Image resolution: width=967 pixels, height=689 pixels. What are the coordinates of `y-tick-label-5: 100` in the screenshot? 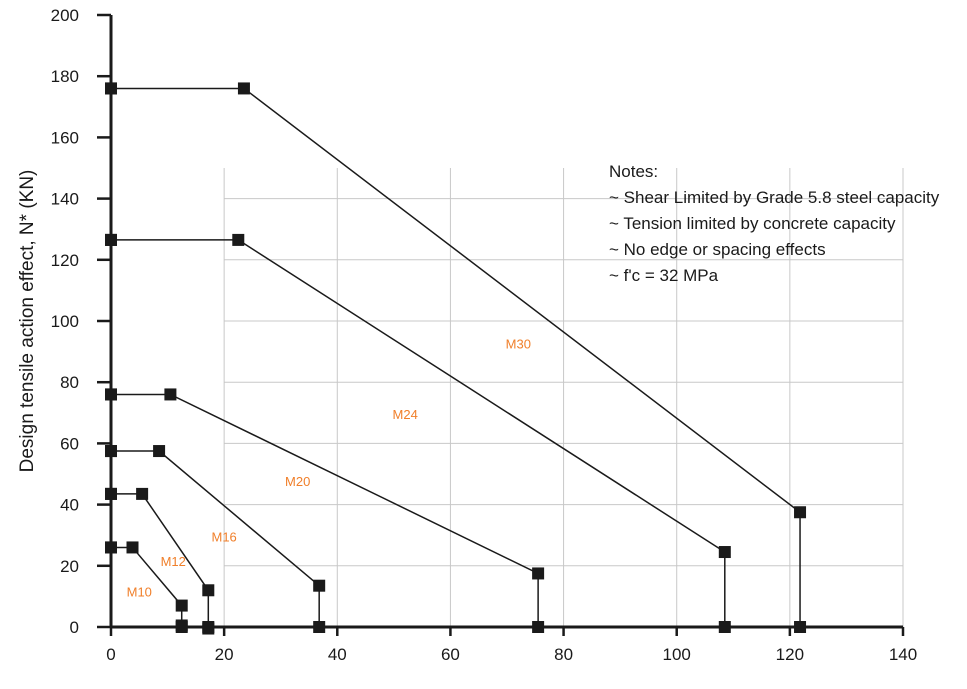 It's located at (65, 321).